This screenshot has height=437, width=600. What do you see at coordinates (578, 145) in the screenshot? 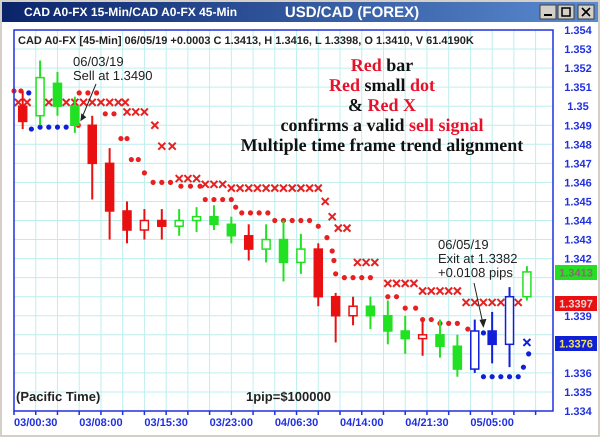
I see `y-tick-label: 1.348` at bounding box center [578, 145].